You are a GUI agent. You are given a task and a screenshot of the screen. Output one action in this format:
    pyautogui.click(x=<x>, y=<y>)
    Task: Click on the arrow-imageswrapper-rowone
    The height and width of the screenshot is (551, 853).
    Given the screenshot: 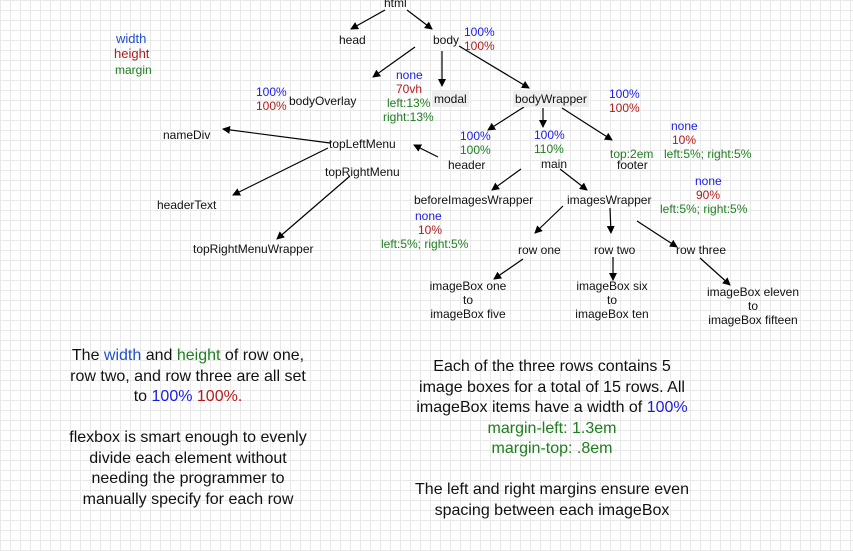 What is the action you would take?
    pyautogui.click(x=549, y=219)
    